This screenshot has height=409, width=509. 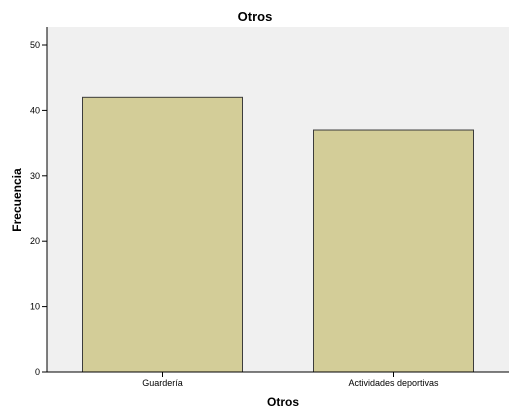 I want to click on x-tick-label: Guardería, so click(x=162, y=383).